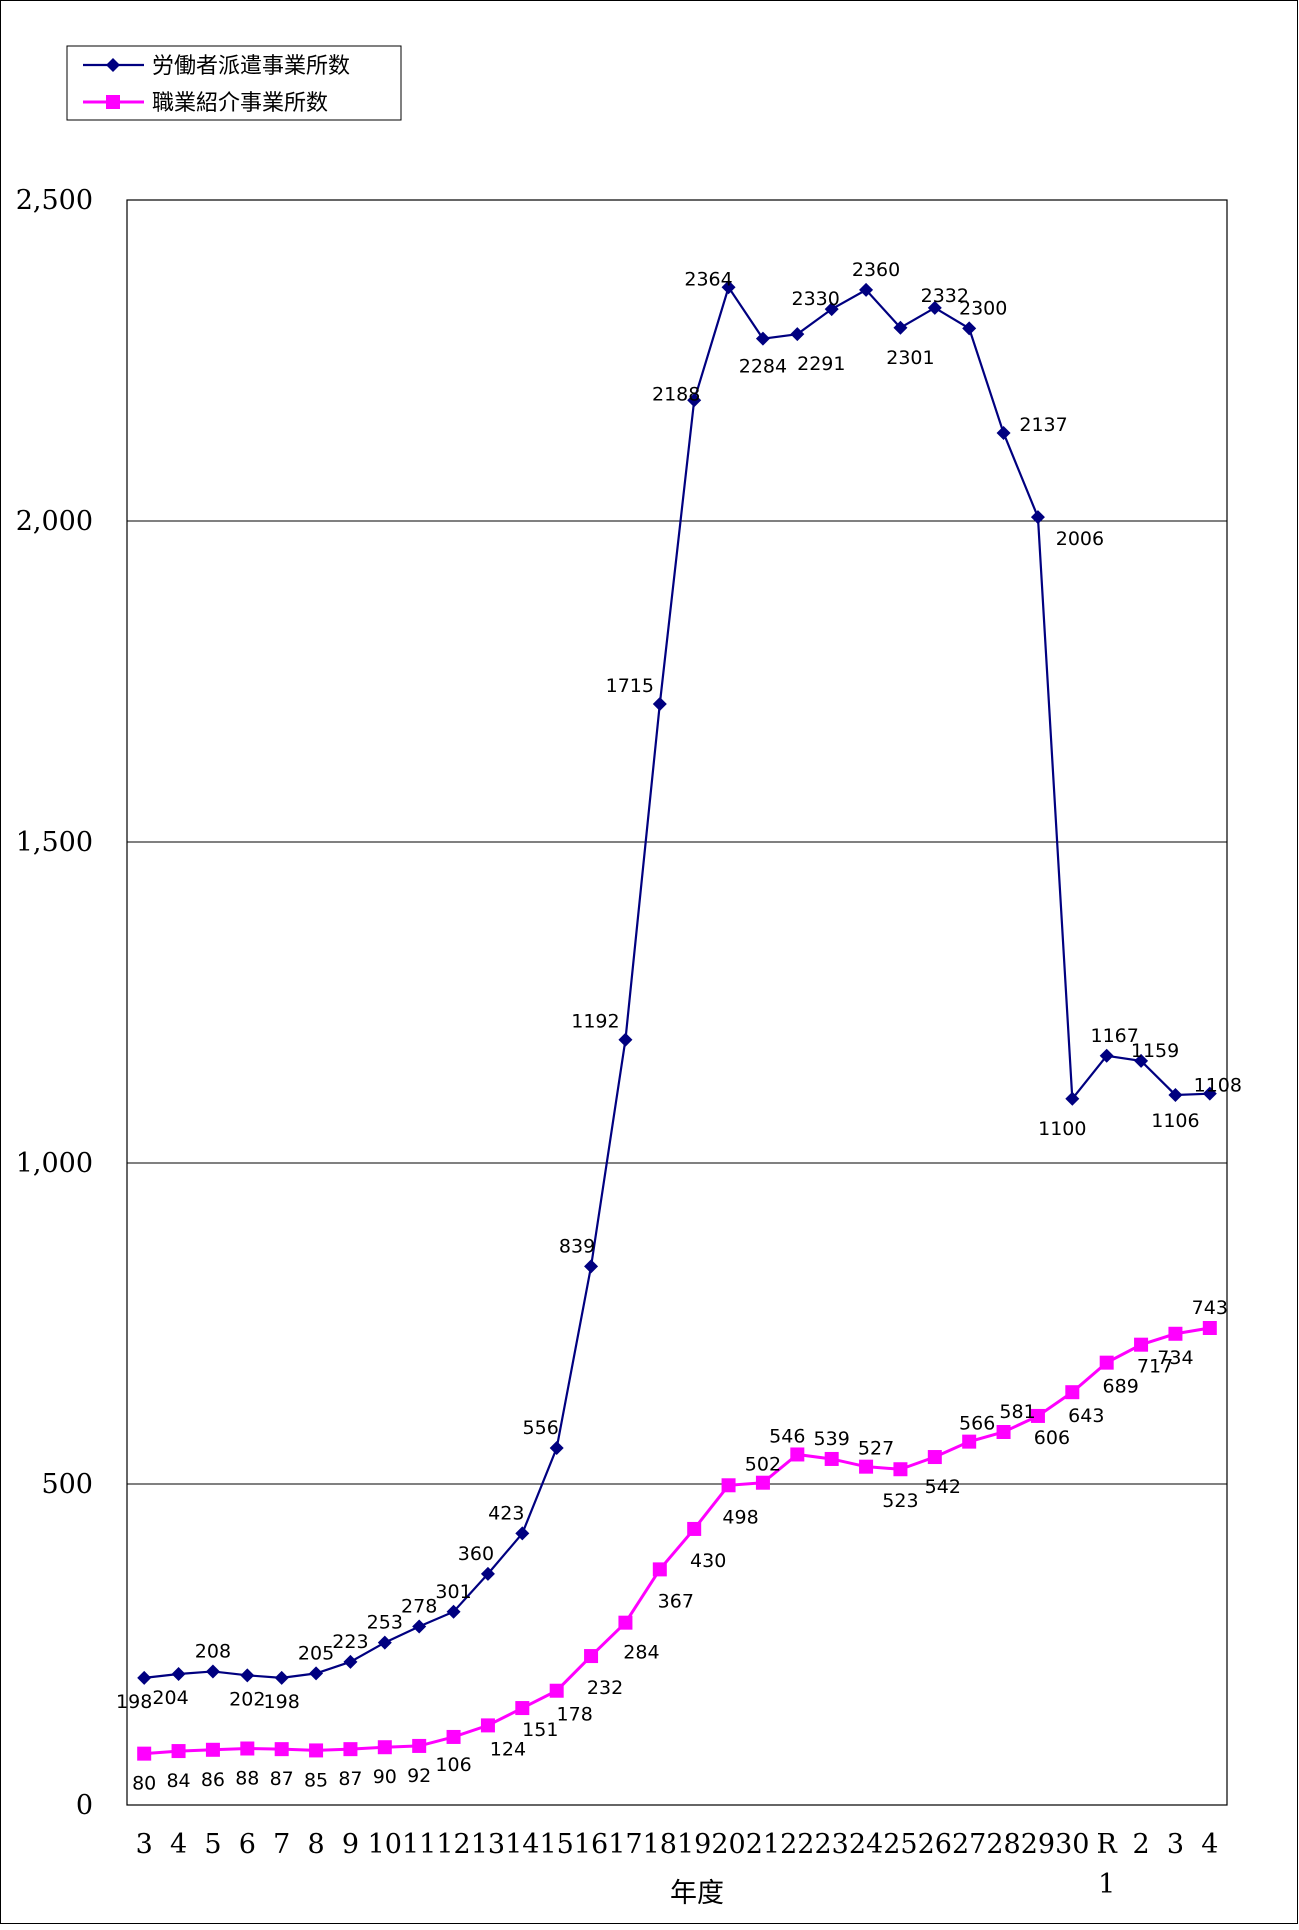 This screenshot has width=1299, height=1930. What do you see at coordinates (1175, 1121) in the screenshot?
I see `data-label: 1106` at bounding box center [1175, 1121].